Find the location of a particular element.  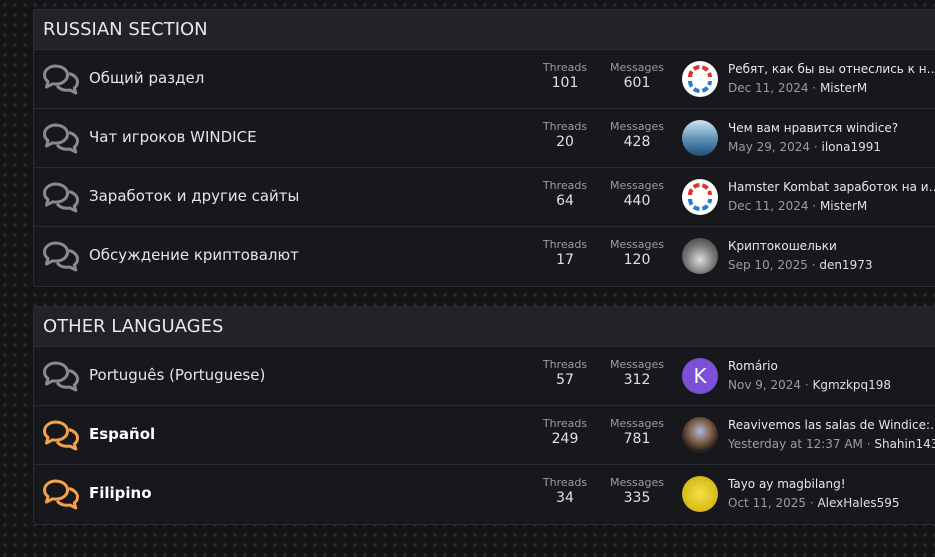

threads-count: 249 is located at coordinates (565, 439).